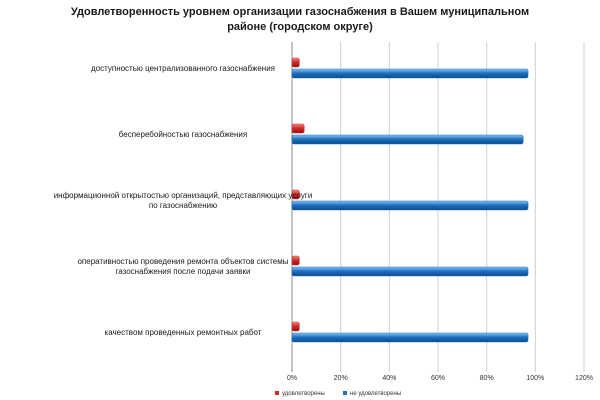 The image size is (600, 400). What do you see at coordinates (300, 27) in the screenshot?
I see `chart-title-line: районе (городском округе)` at bounding box center [300, 27].